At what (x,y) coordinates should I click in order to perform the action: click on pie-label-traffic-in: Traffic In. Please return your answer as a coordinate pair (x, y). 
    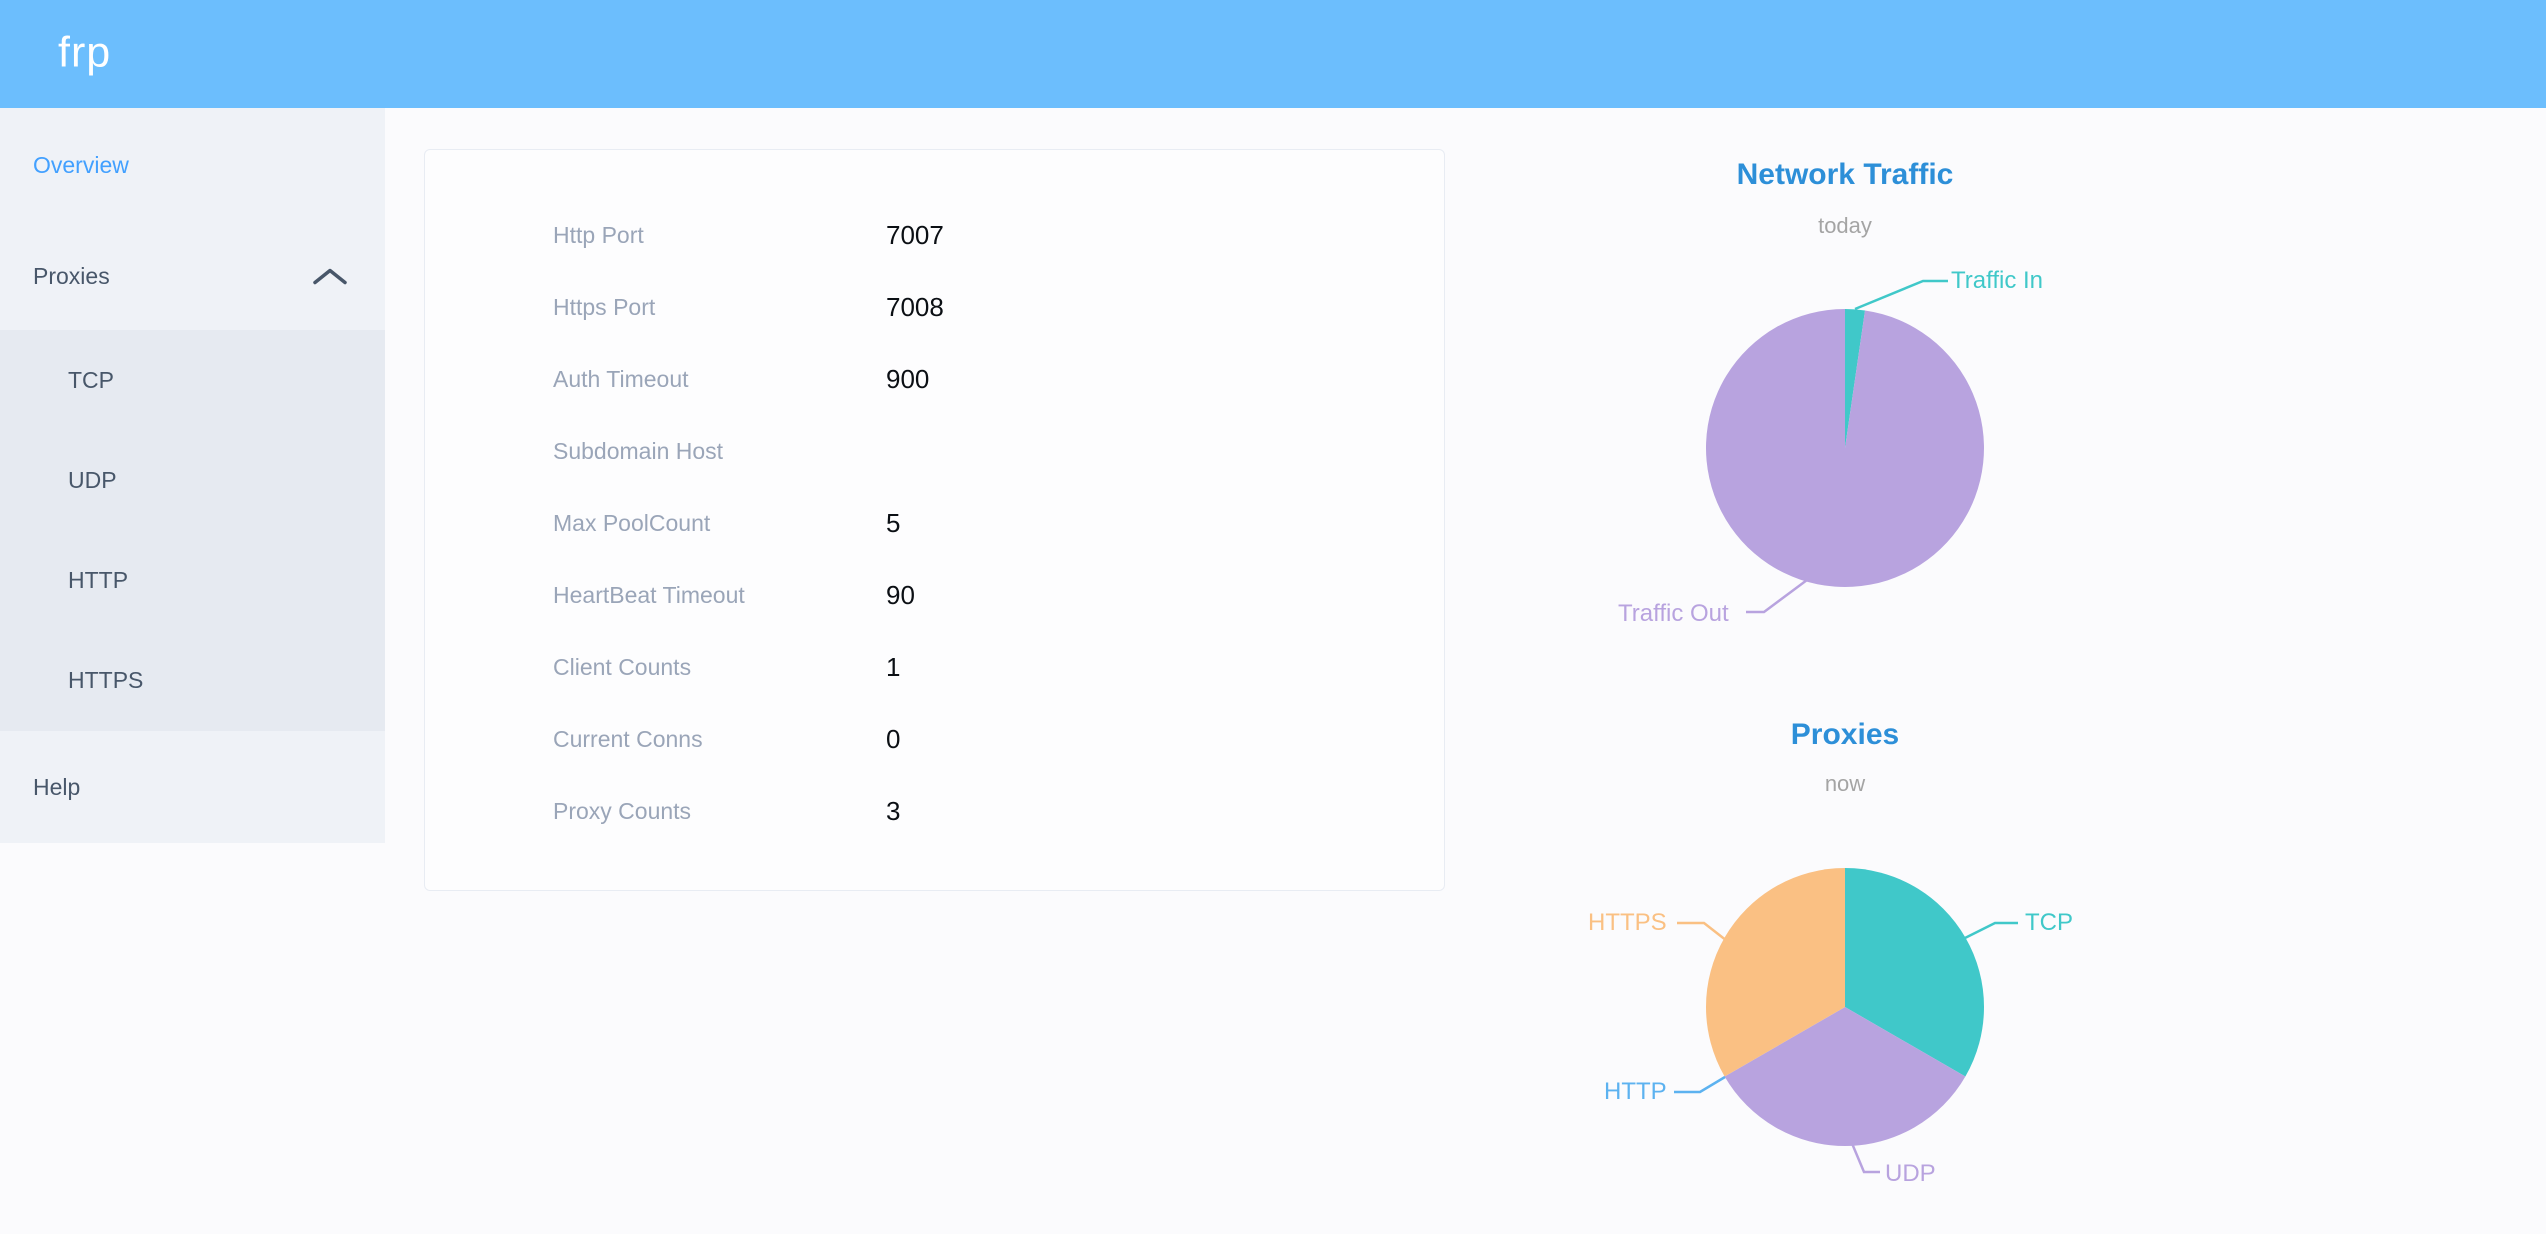
    Looking at the image, I should click on (1997, 280).